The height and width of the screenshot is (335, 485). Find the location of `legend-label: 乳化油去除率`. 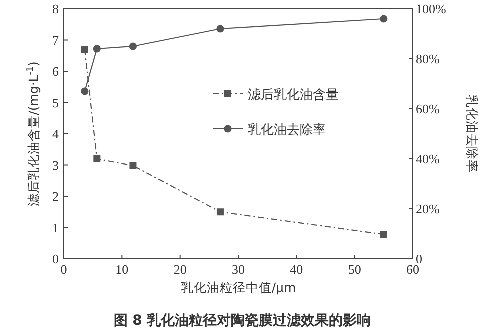

legend-label: 乳化油去除率 is located at coordinates (287, 130).